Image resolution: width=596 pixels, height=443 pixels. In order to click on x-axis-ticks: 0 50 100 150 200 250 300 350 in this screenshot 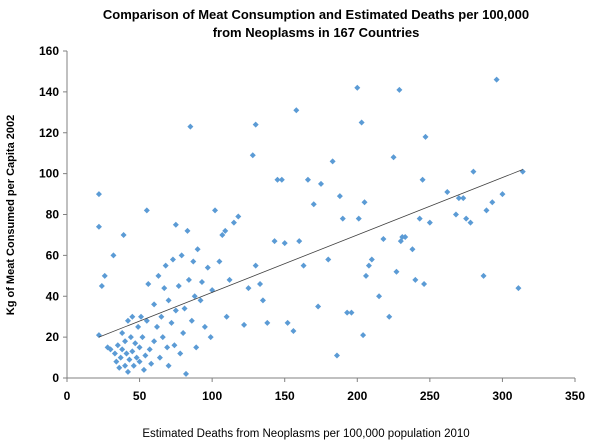, I will do `click(324, 390)`.